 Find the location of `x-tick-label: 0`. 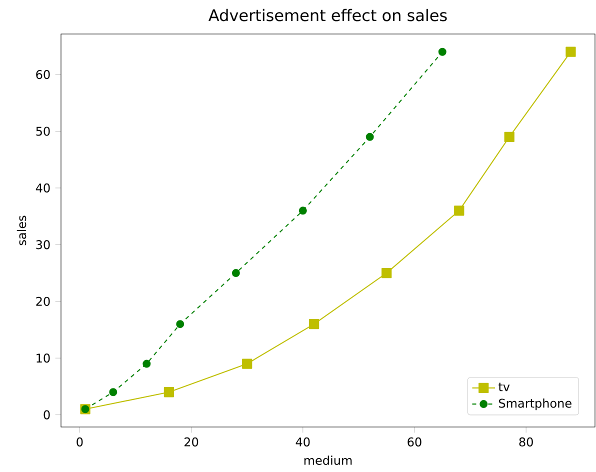

x-tick-label: 0 is located at coordinates (79, 441).